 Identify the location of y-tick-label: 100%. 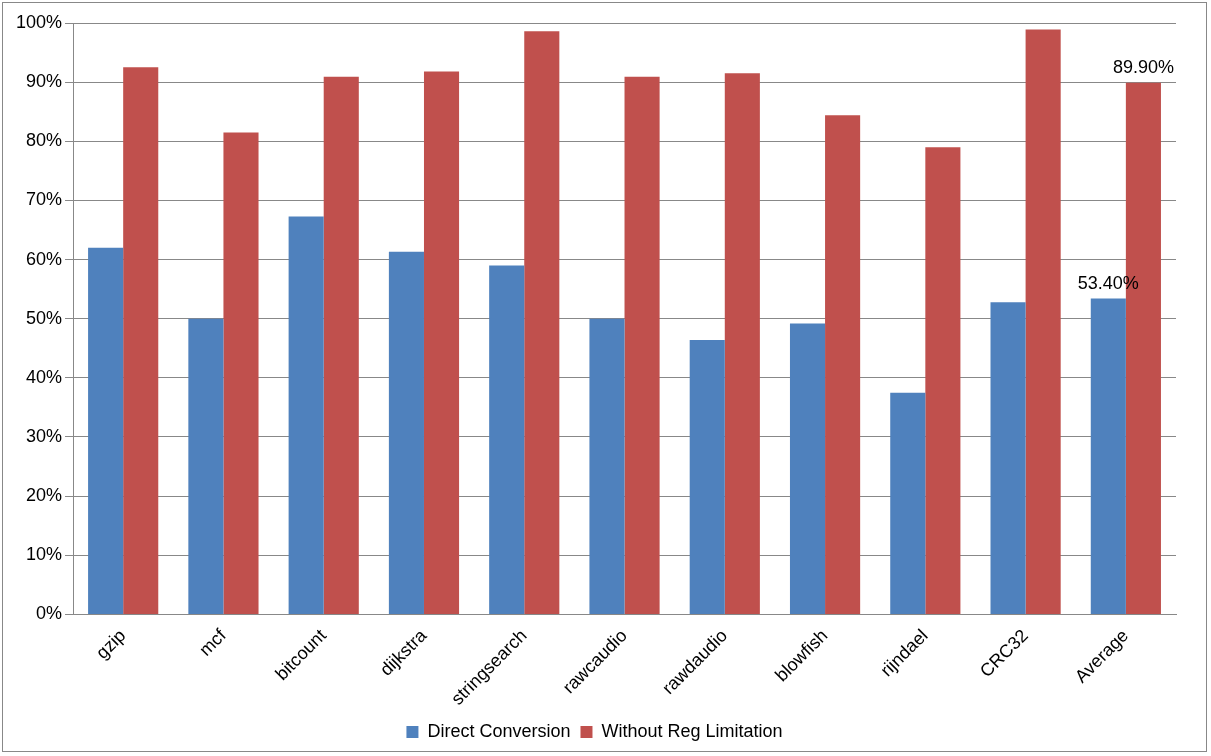
(39, 21).